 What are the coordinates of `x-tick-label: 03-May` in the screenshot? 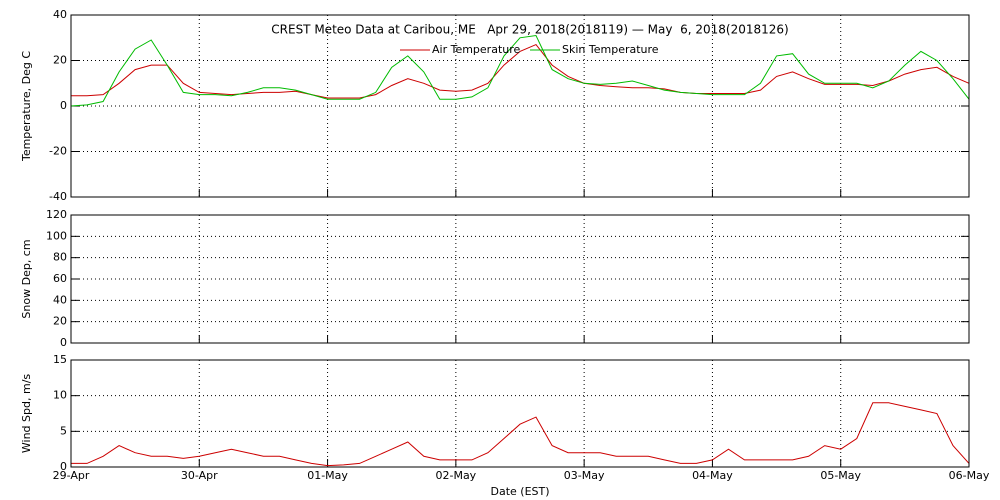 It's located at (584, 475).